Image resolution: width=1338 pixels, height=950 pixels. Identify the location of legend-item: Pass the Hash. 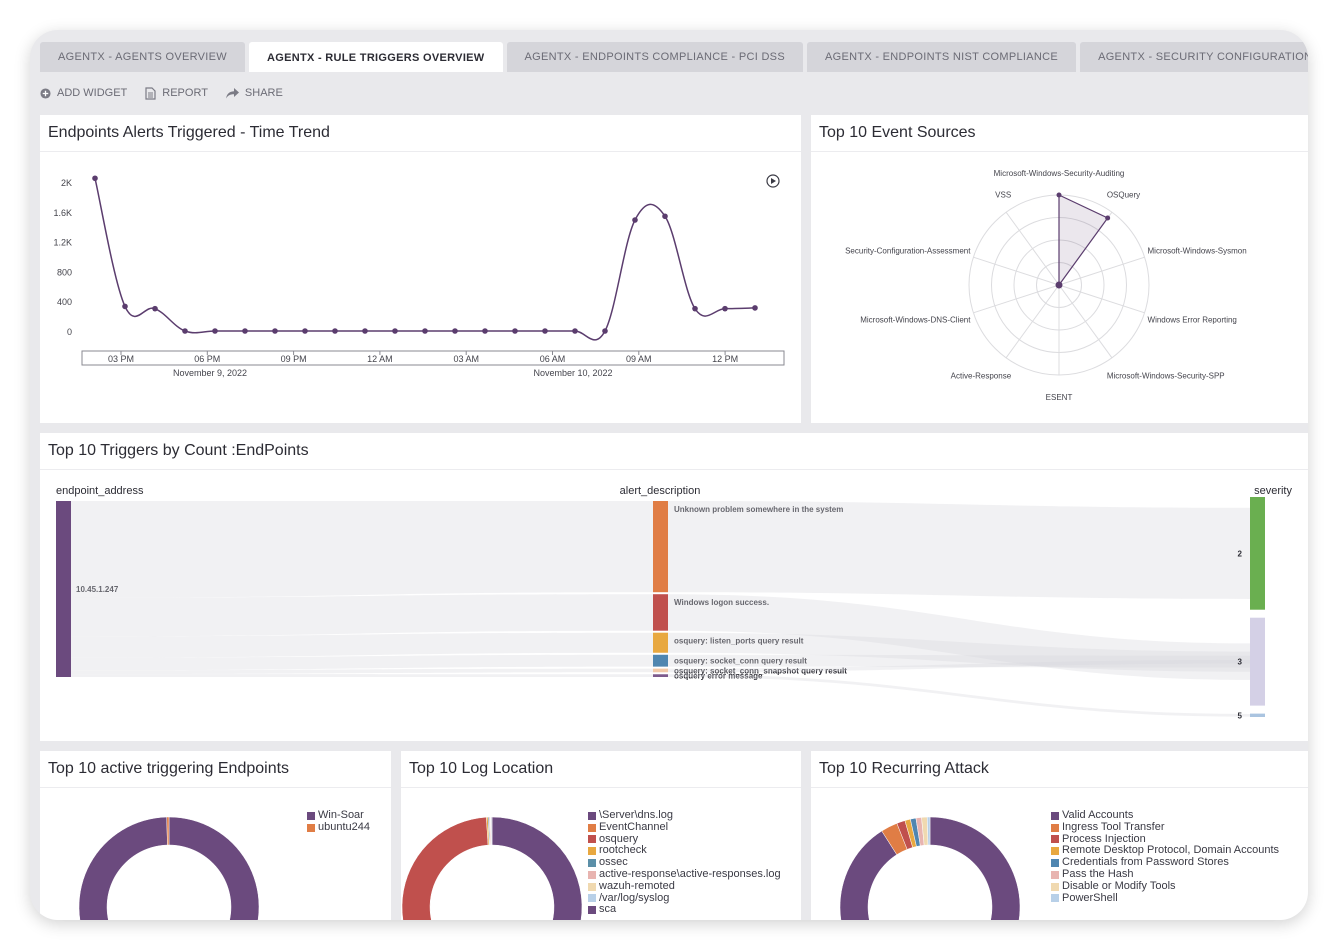
(1165, 874).